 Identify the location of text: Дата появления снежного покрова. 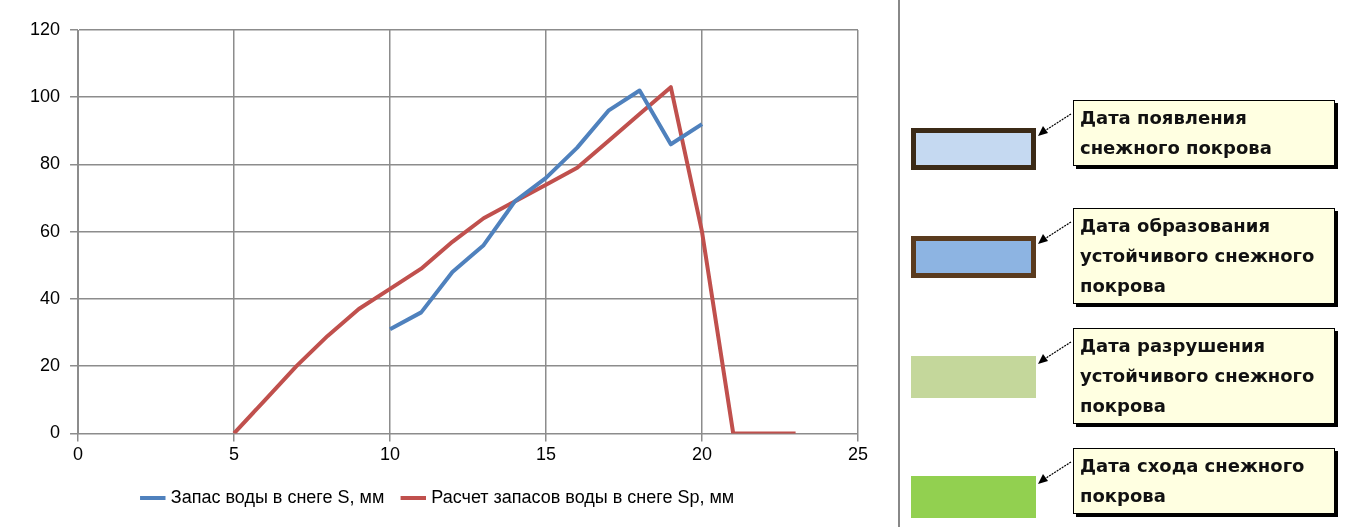
(1204, 133).